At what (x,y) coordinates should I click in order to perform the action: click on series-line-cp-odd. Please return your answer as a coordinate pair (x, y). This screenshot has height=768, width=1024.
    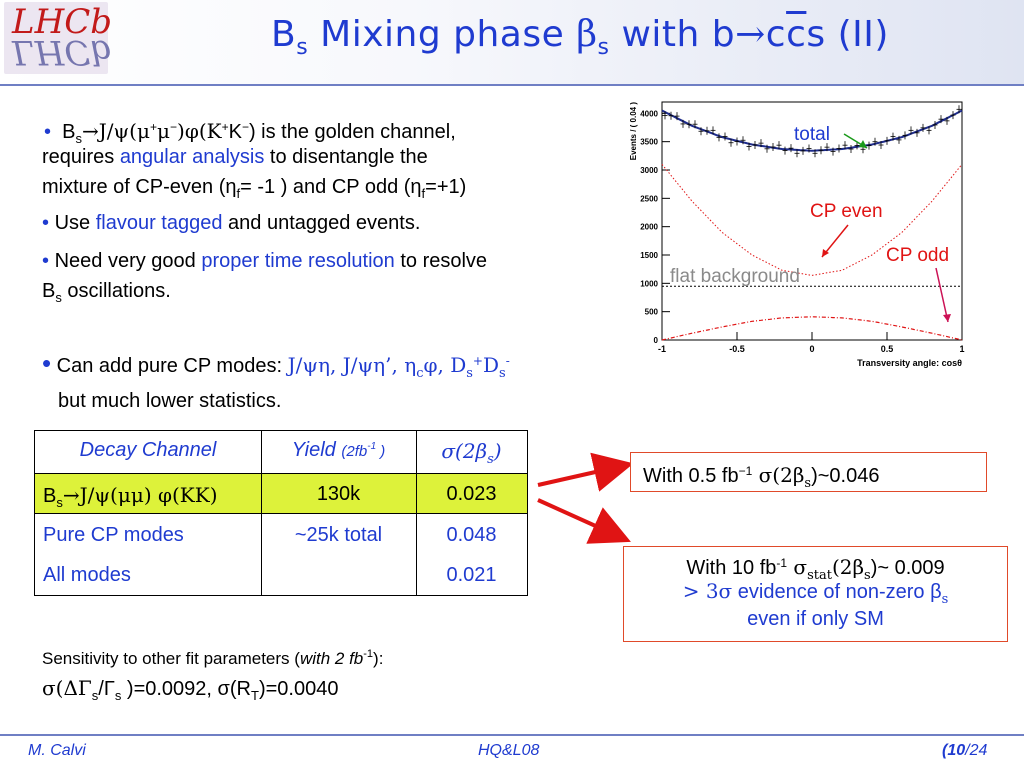
    Looking at the image, I should click on (812, 328).